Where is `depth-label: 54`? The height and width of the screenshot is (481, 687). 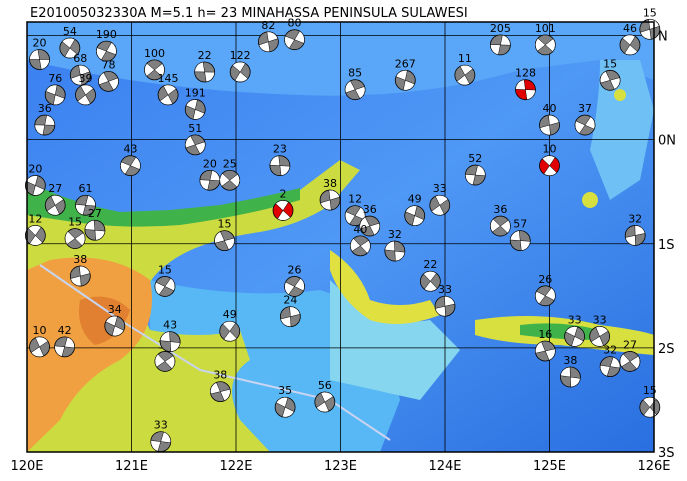
depth-label: 54 is located at coordinates (70, 31).